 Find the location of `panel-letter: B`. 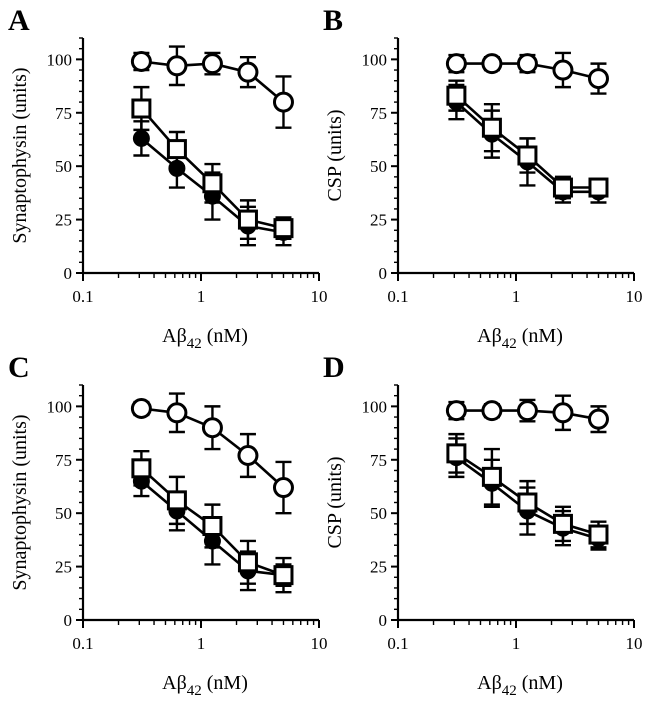

panel-letter: B is located at coordinates (333, 20).